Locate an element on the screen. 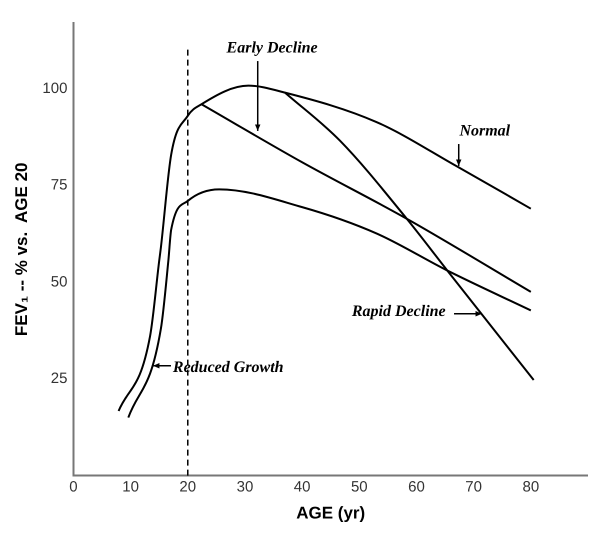  y-tick-label: 75 is located at coordinates (59, 185).